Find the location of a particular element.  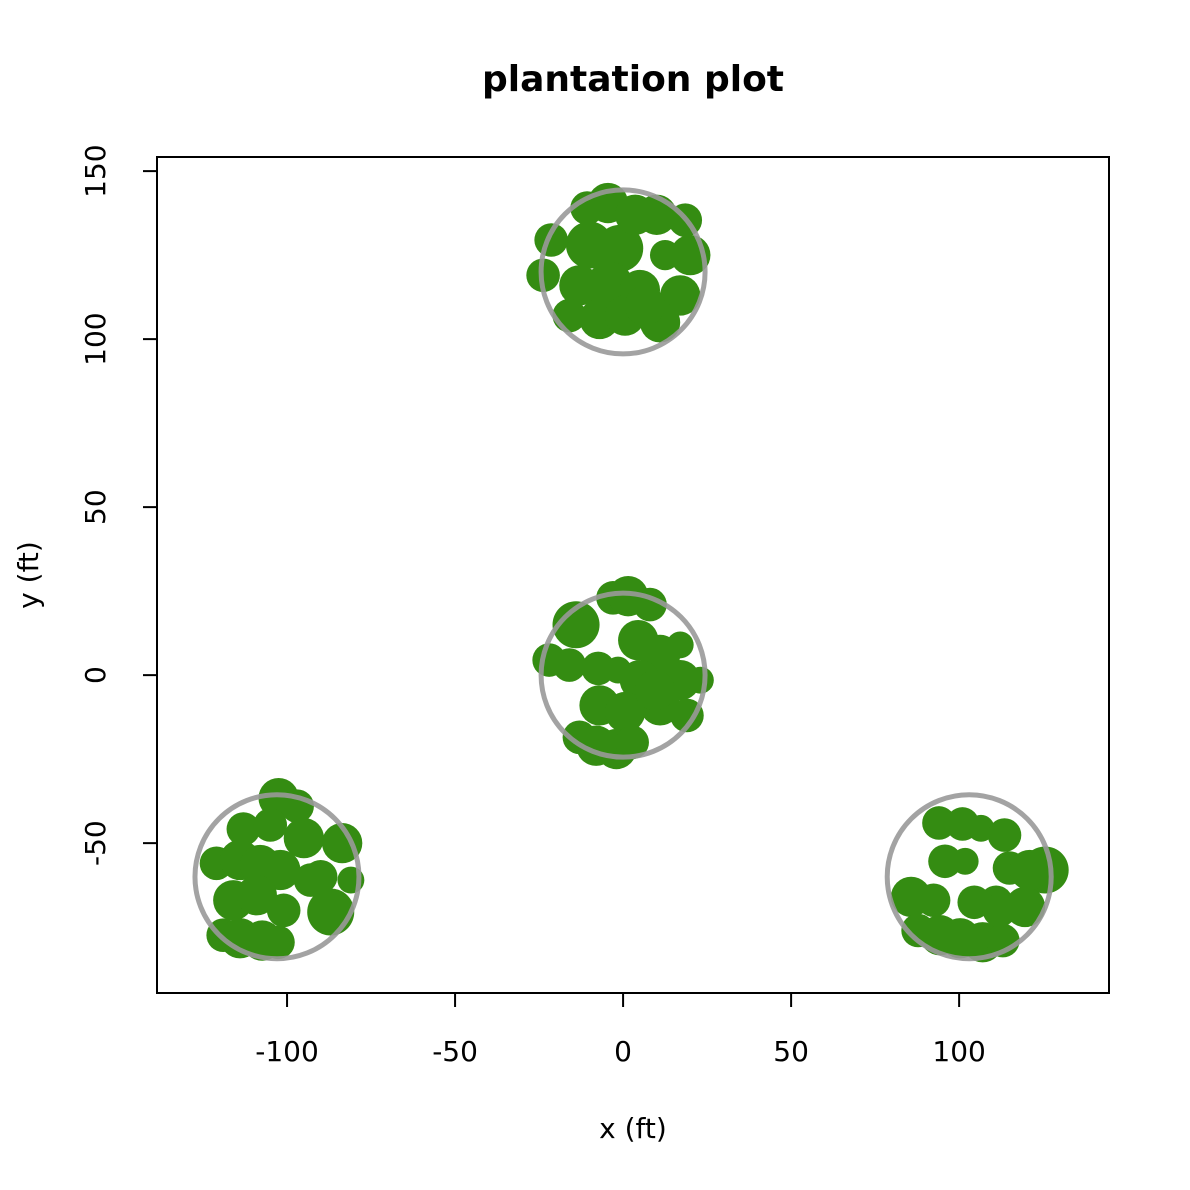

x-tick-label: 100 is located at coordinates (958, 1051).